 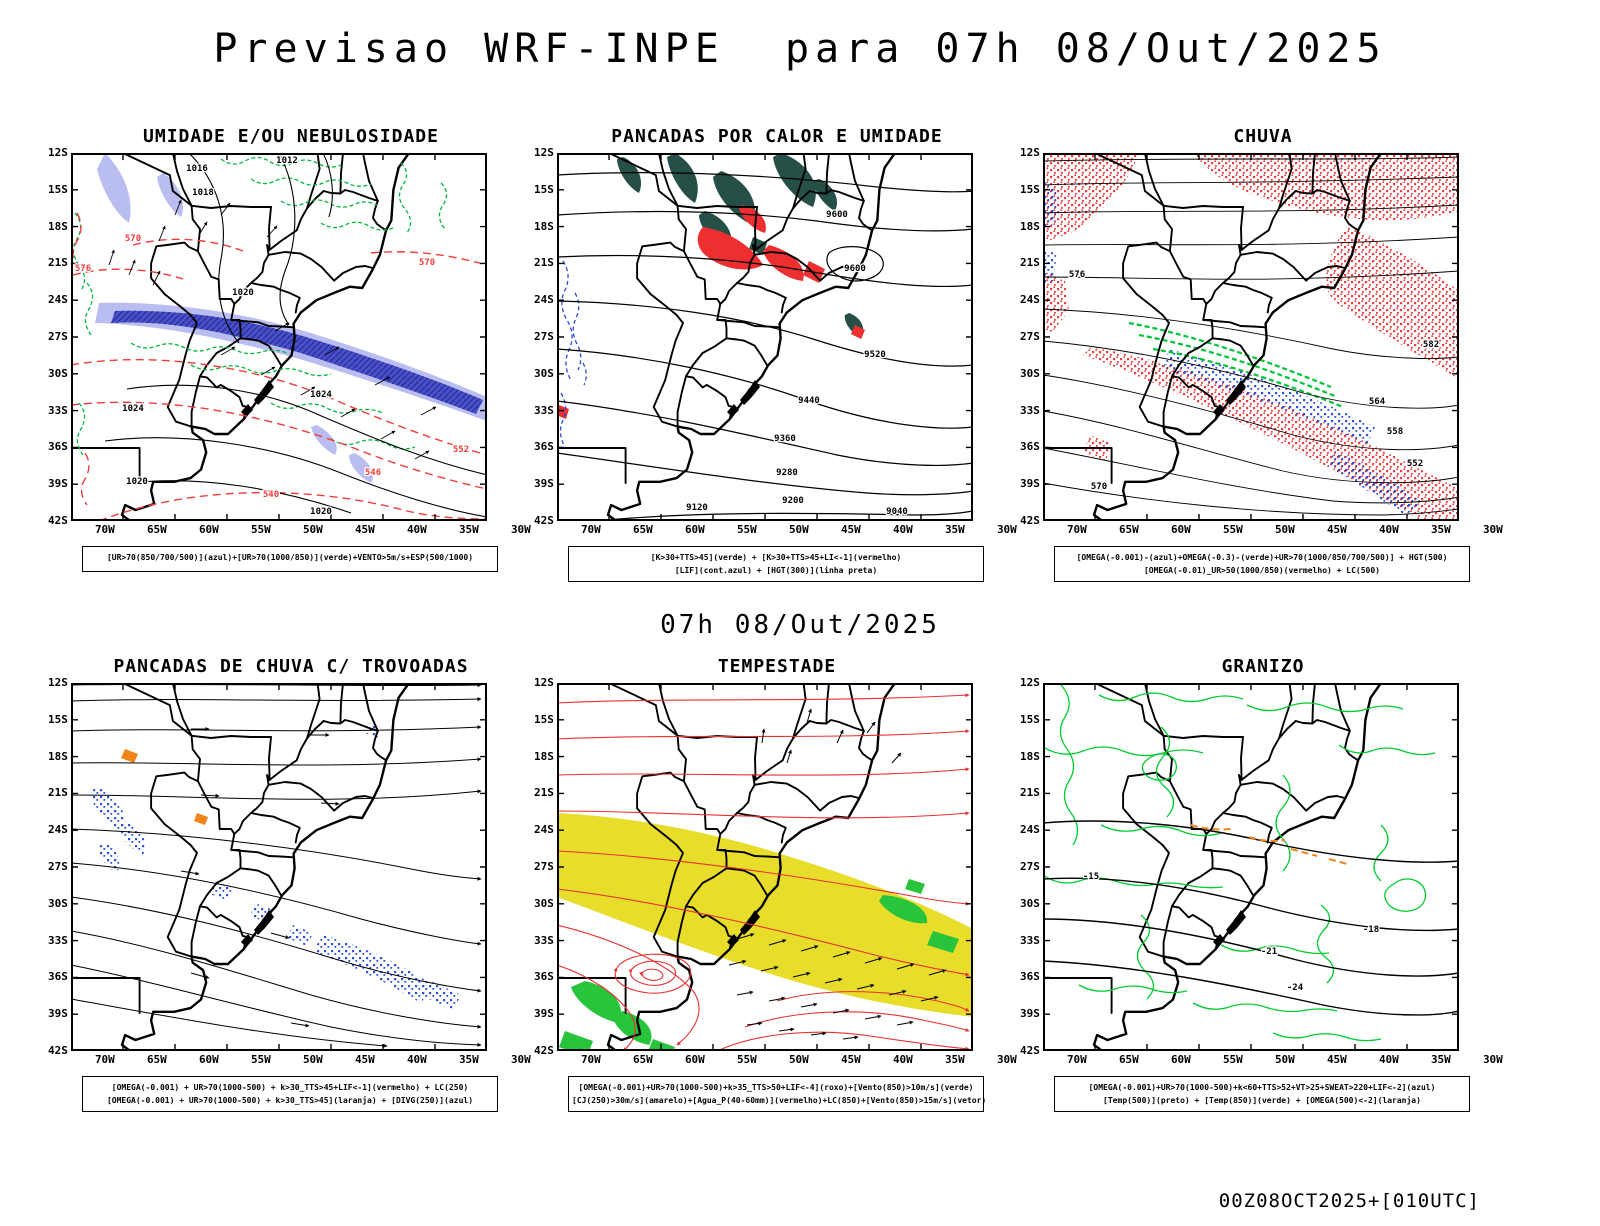 What do you see at coordinates (1269, 844) in the screenshot?
I see `omega500-orange-contours` at bounding box center [1269, 844].